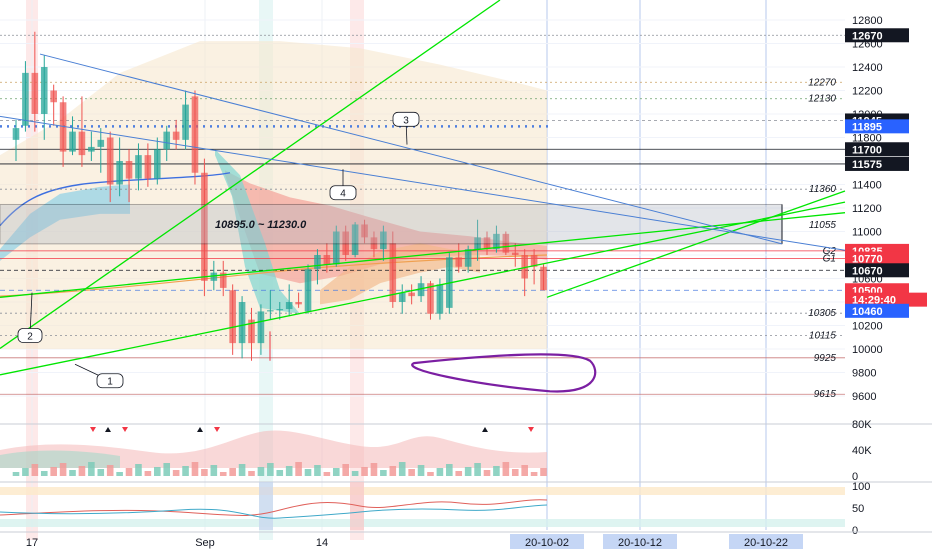 The image size is (932, 550). What do you see at coordinates (877, 149) in the screenshot?
I see `price-tag-4: 11700` at bounding box center [877, 149].